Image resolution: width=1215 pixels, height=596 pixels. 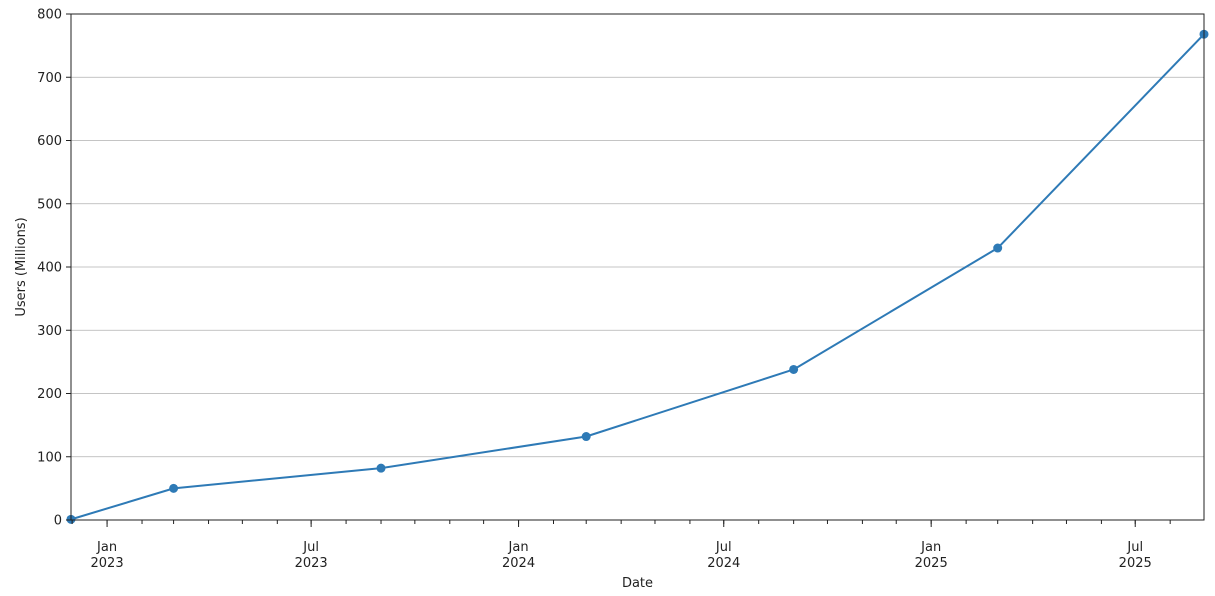 What do you see at coordinates (49, 141) in the screenshot?
I see `y-tick-label: 600` at bounding box center [49, 141].